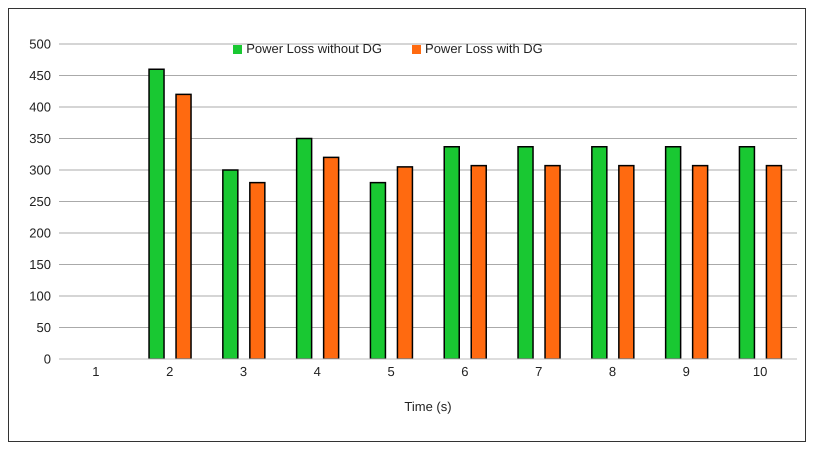 This screenshot has height=450, width=814. I want to click on legend-label: Power Loss without DG, so click(314, 48).